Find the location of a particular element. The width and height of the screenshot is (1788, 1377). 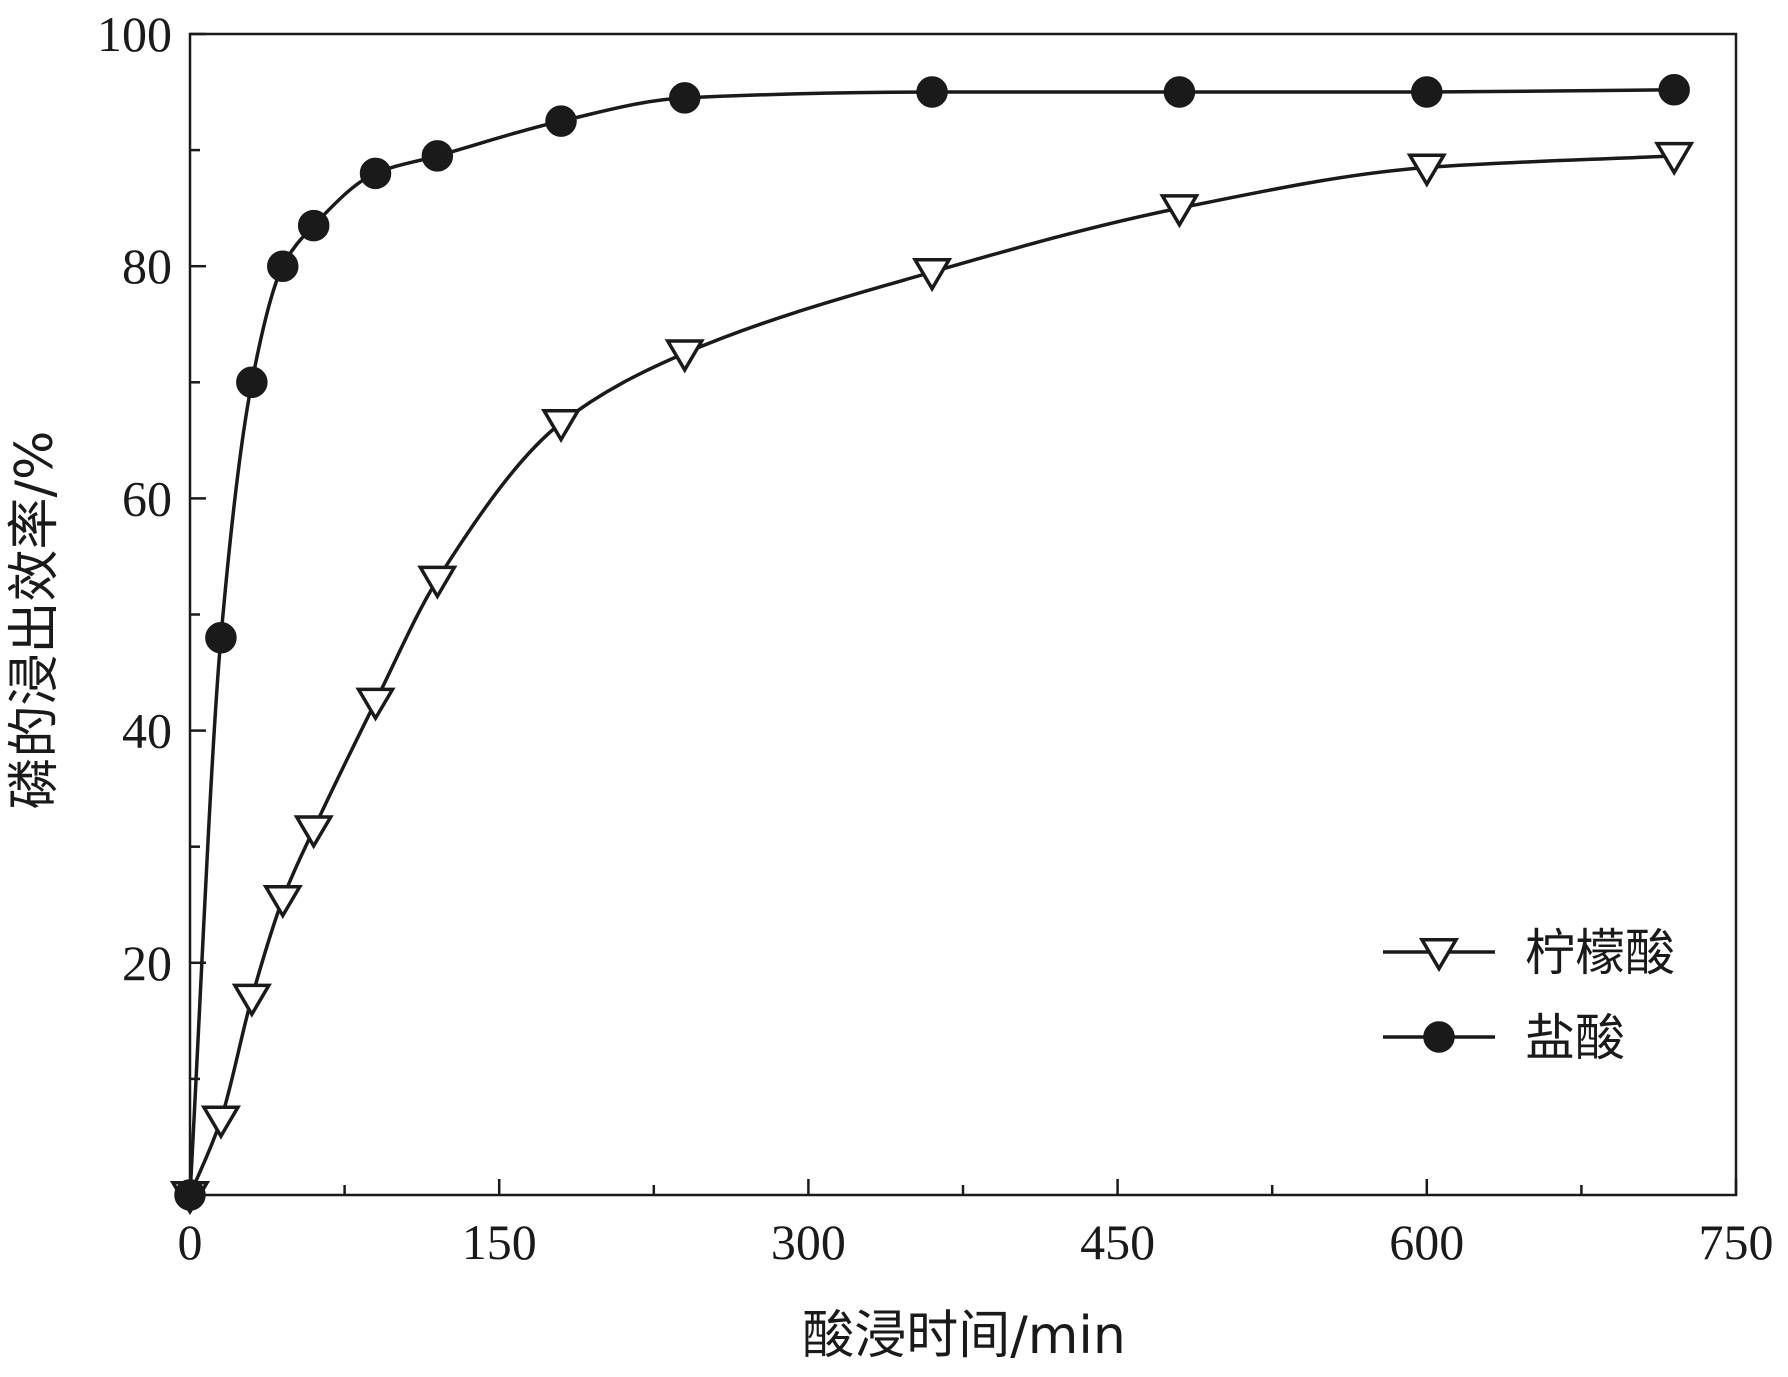

x-tick-label: 750 is located at coordinates (1736, 1242).